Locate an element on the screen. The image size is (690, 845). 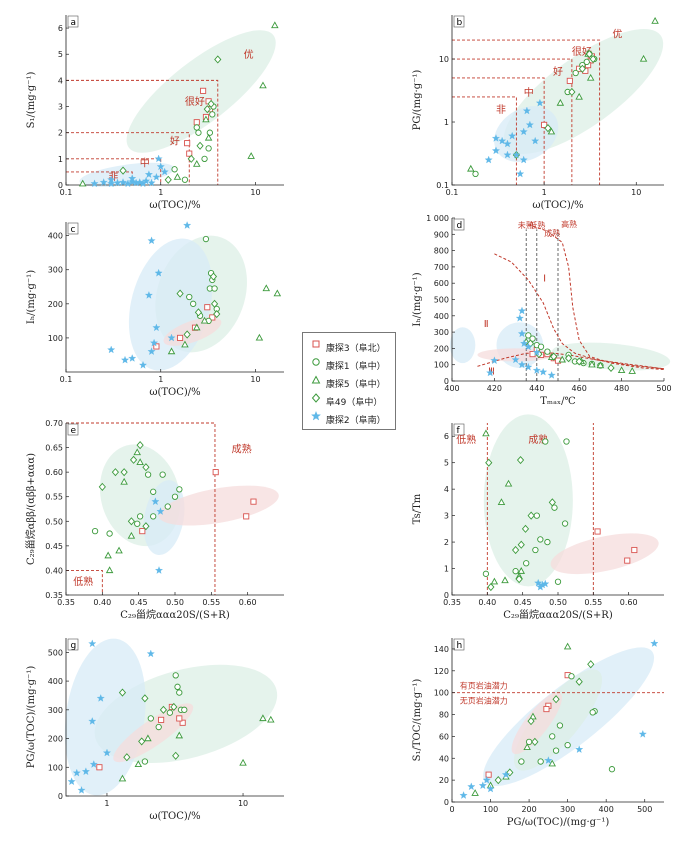
x-tick-label: 460 is located at coordinates (579, 388).